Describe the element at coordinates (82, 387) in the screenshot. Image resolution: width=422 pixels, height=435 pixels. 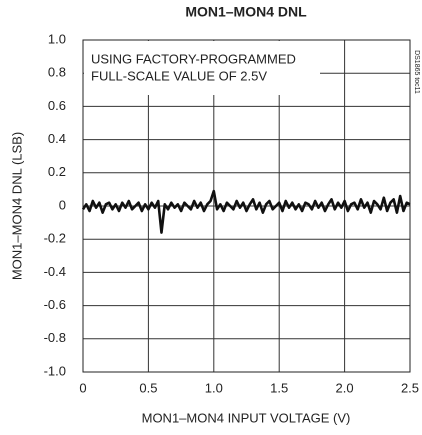
I see `x-tick-label: 0` at that location.